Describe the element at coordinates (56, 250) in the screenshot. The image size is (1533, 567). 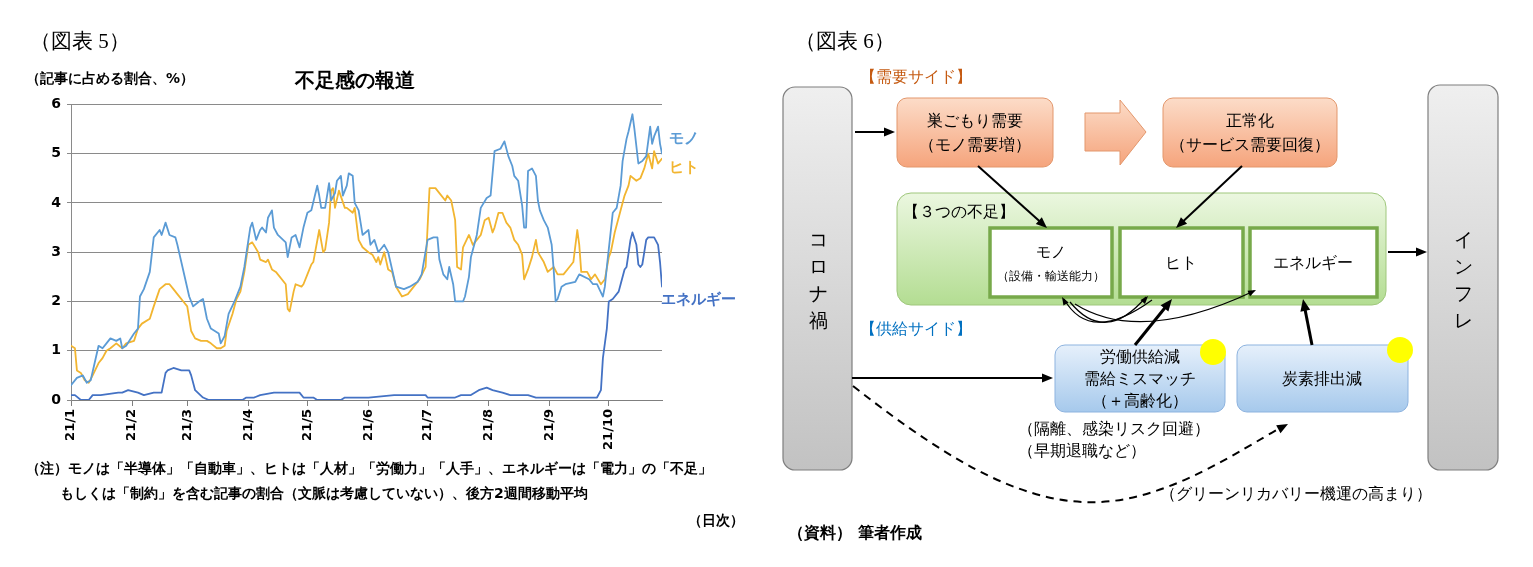
I see `y-tick-label: 3` at that location.